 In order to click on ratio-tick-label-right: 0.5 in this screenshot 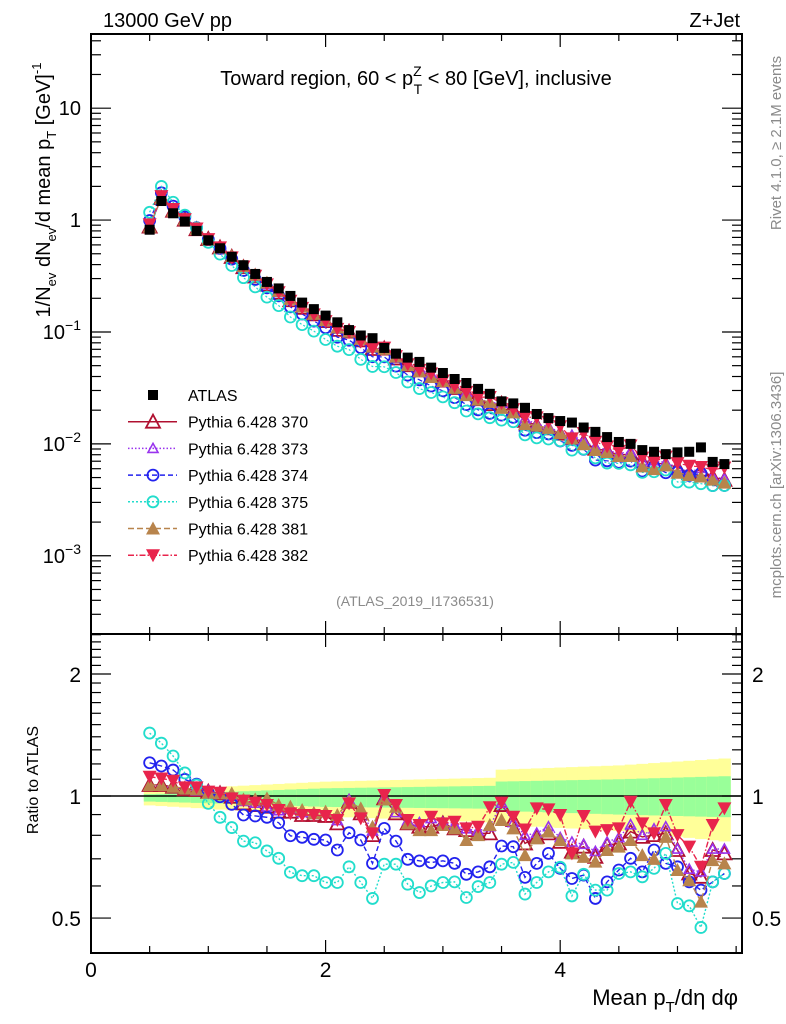, I will do `click(766, 919)`.